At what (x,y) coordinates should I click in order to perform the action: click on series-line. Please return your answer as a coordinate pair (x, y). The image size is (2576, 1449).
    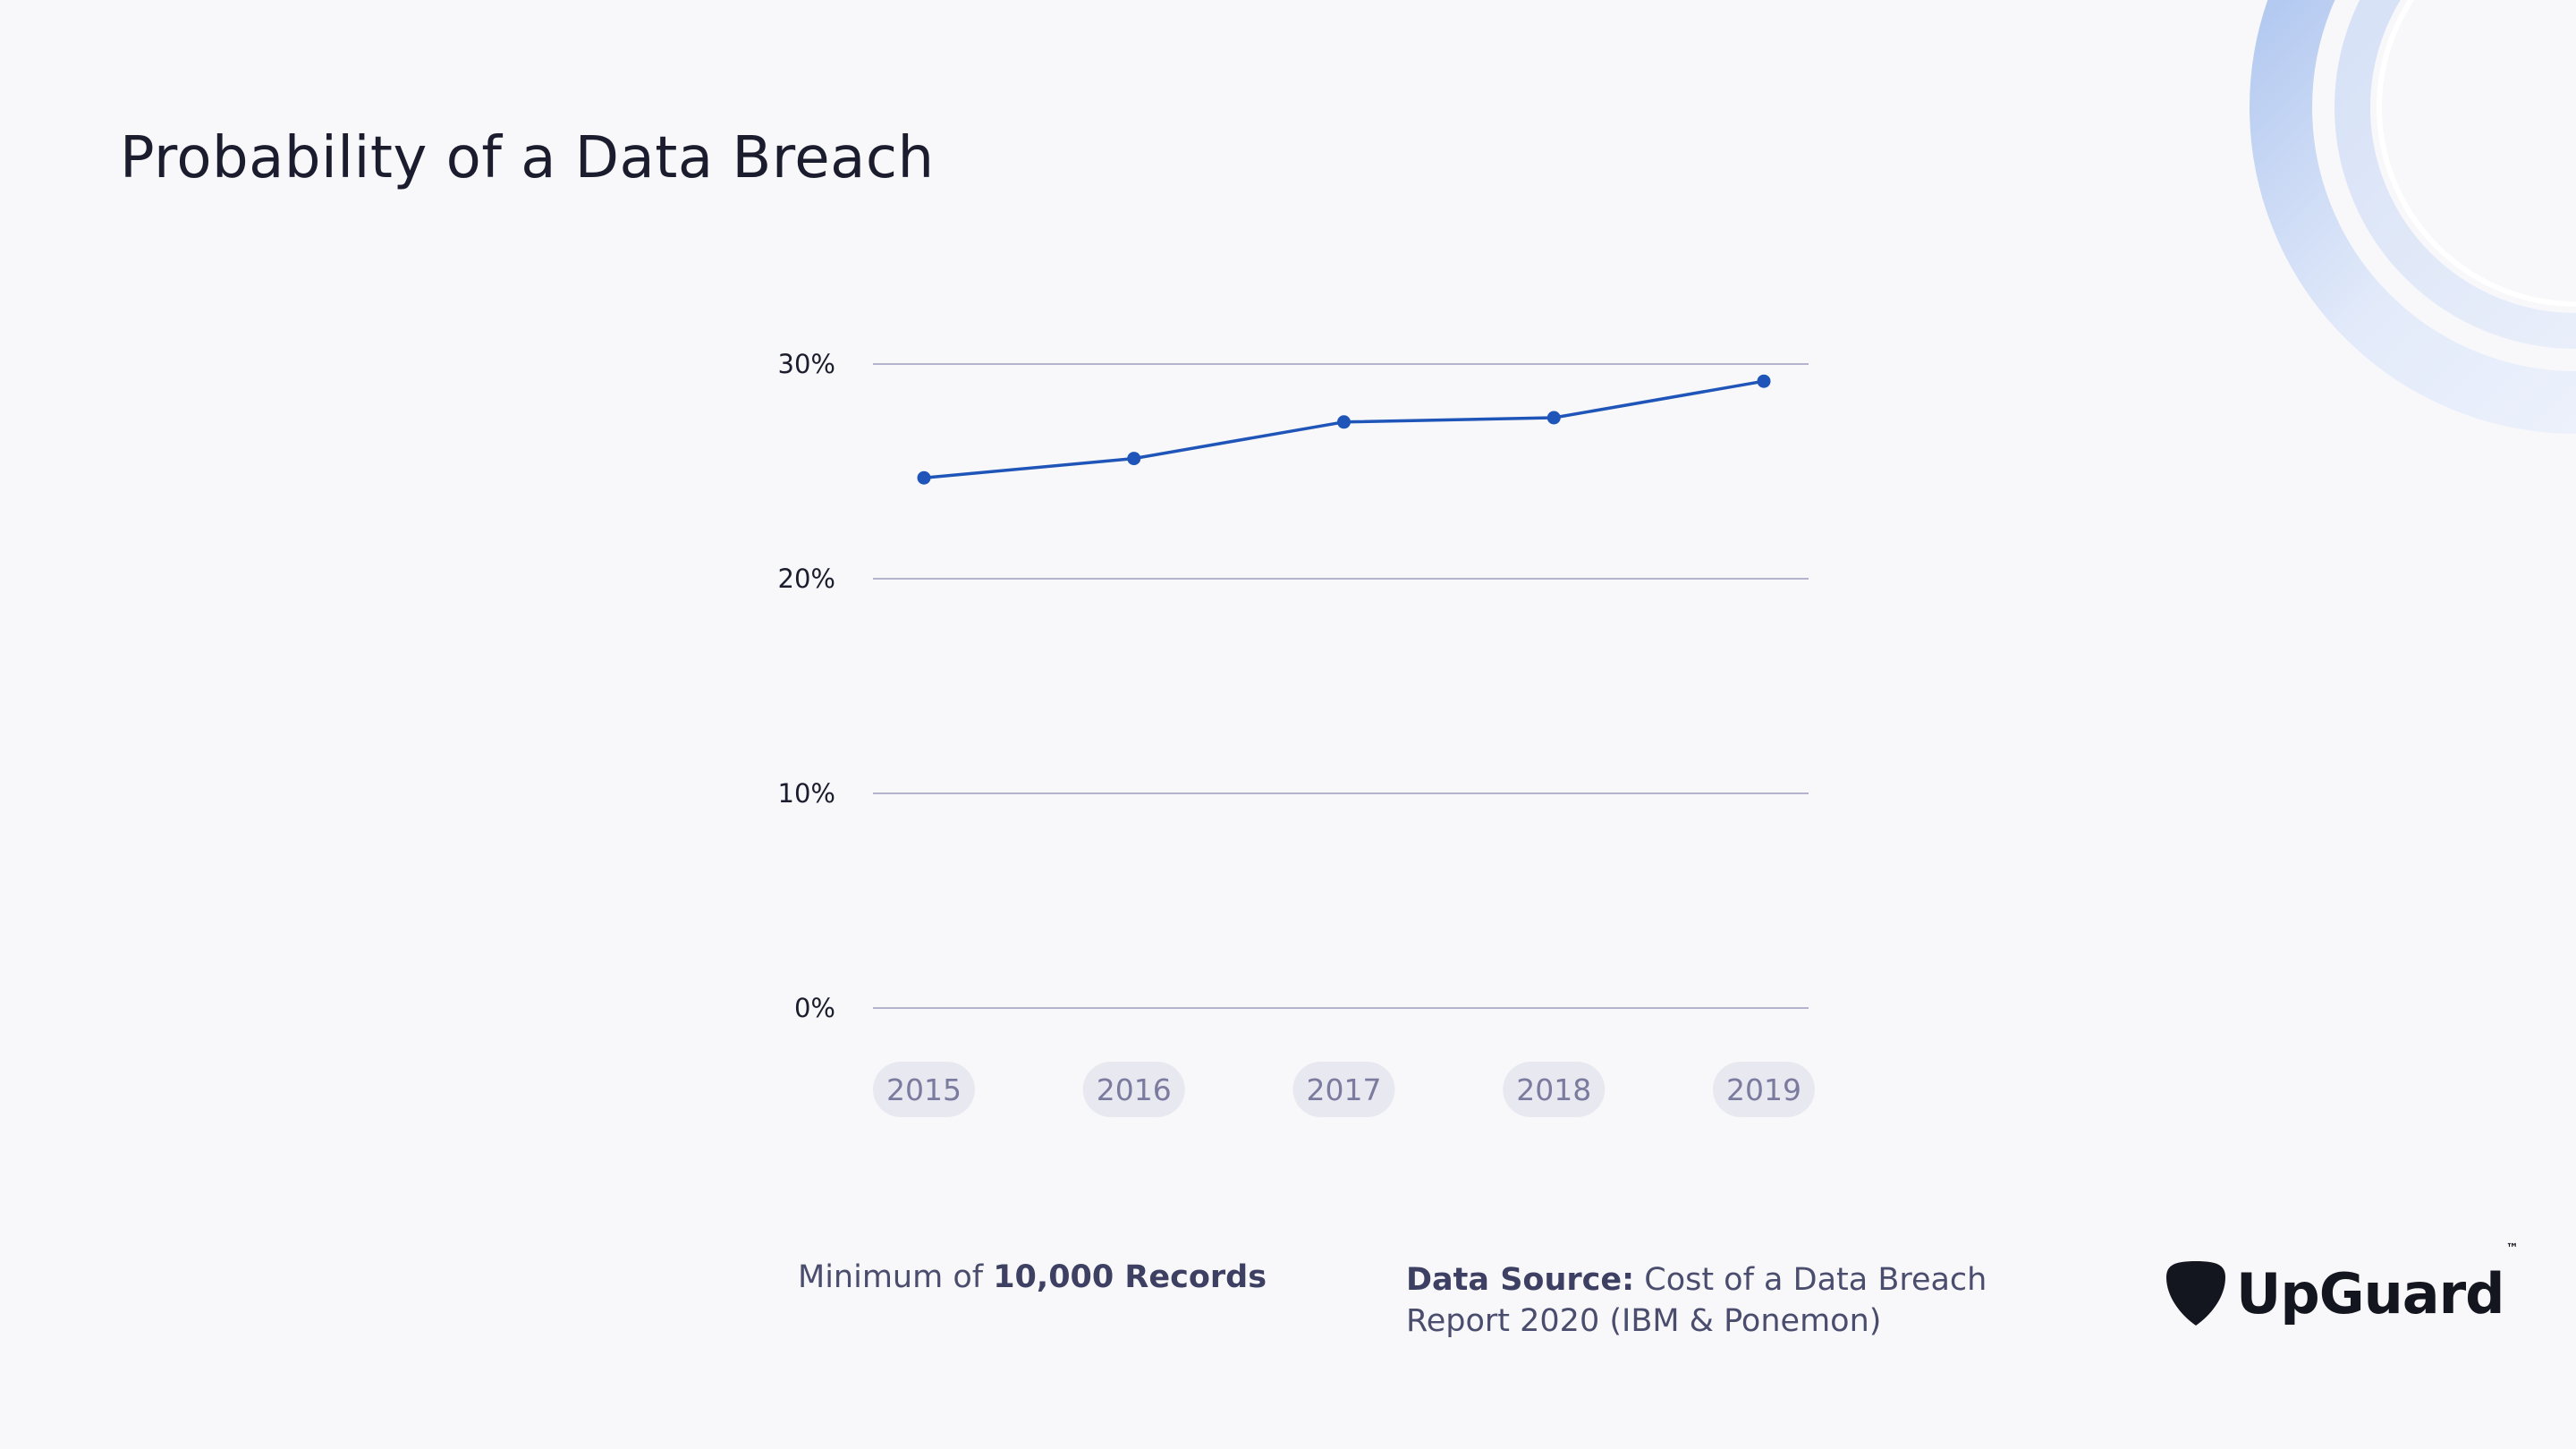
    Looking at the image, I should click on (1344, 429).